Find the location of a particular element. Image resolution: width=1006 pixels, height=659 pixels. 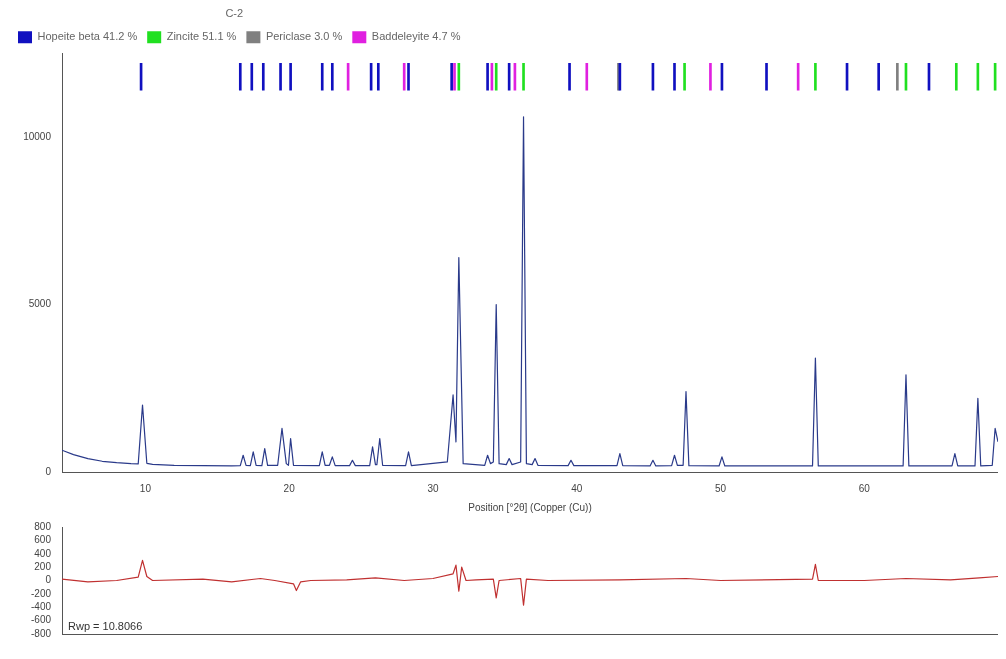

legend-label: Hopeite beta 41.2 % is located at coordinates (87, 36).